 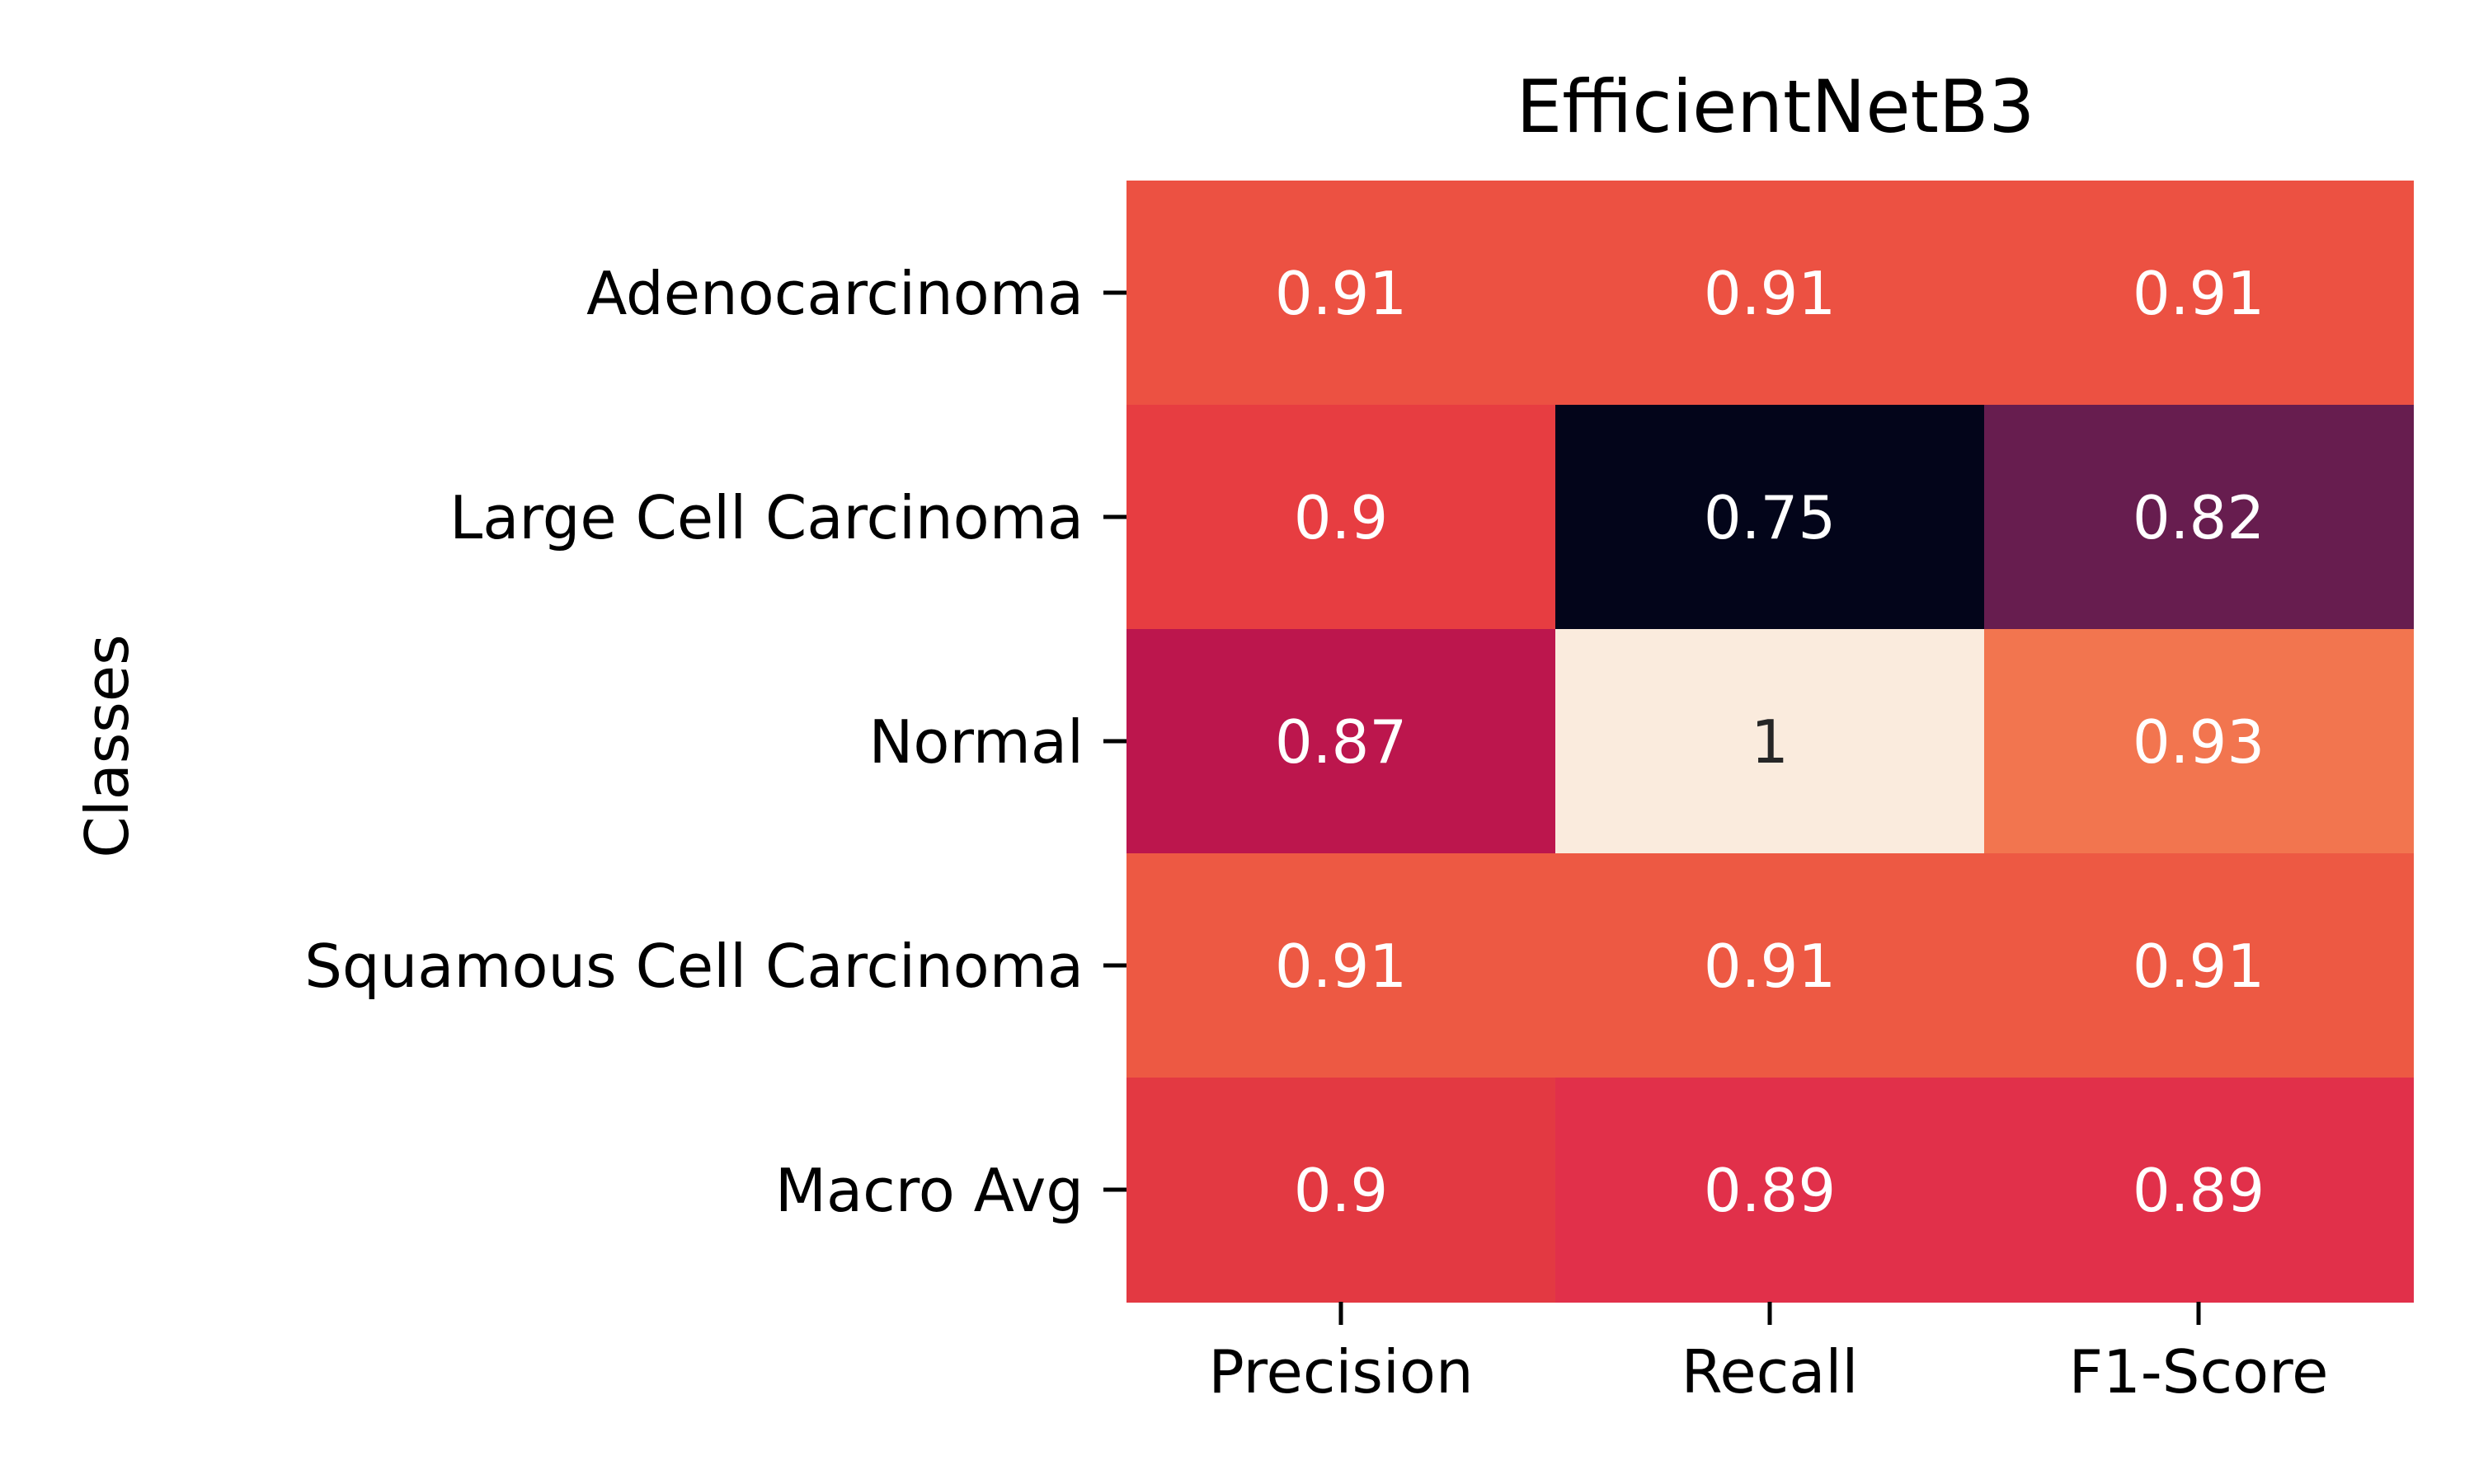 What do you see at coordinates (835, 293) in the screenshot?
I see `y-tick-label: Adenocarcinoma` at bounding box center [835, 293].